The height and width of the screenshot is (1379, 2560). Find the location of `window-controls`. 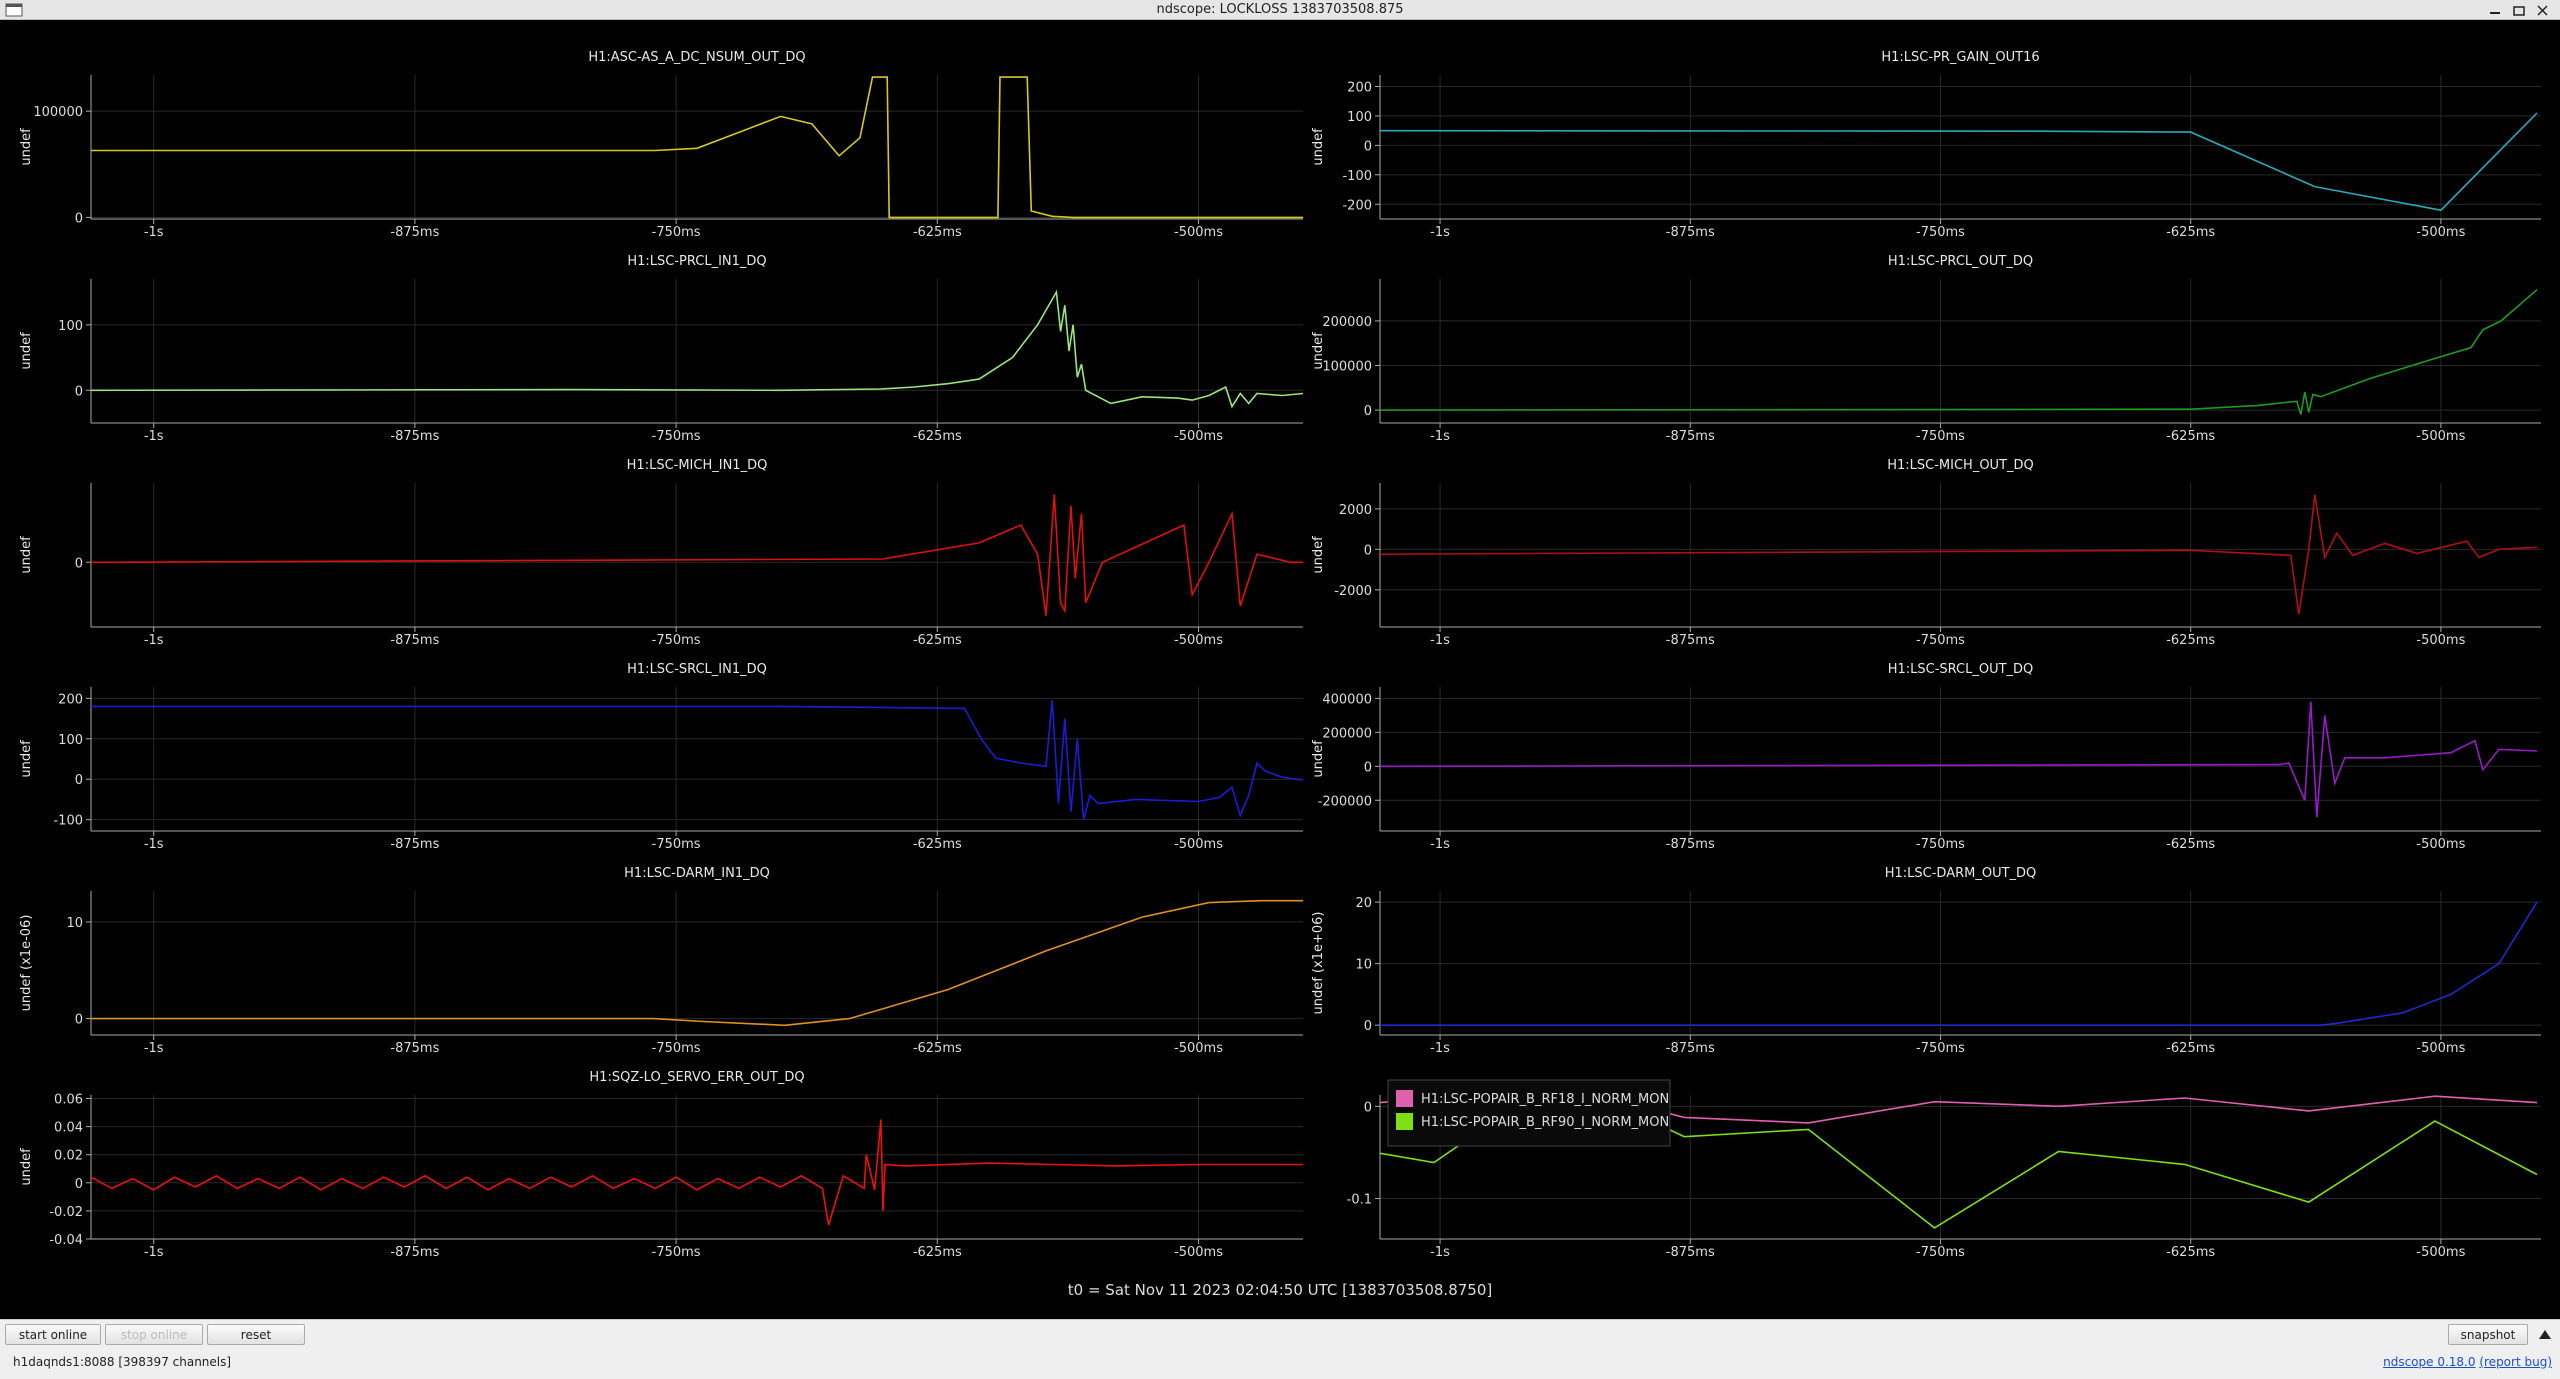

window-controls is located at coordinates (2519, 10).